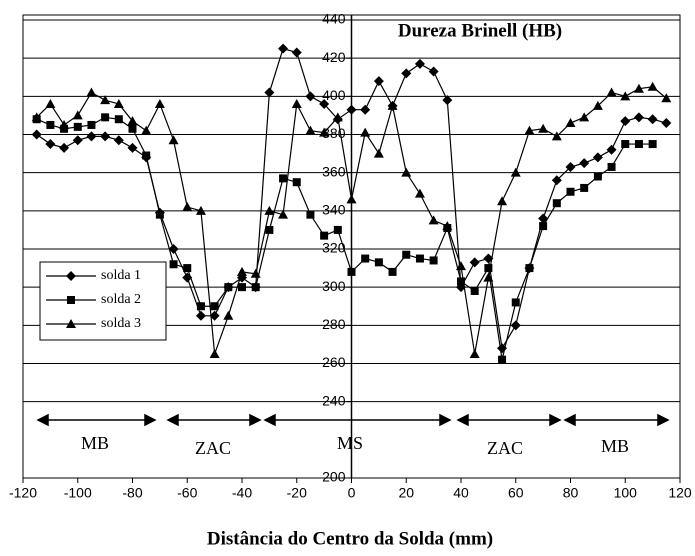 This screenshot has width=695, height=556. I want to click on x-tick-label: 100, so click(626, 493).